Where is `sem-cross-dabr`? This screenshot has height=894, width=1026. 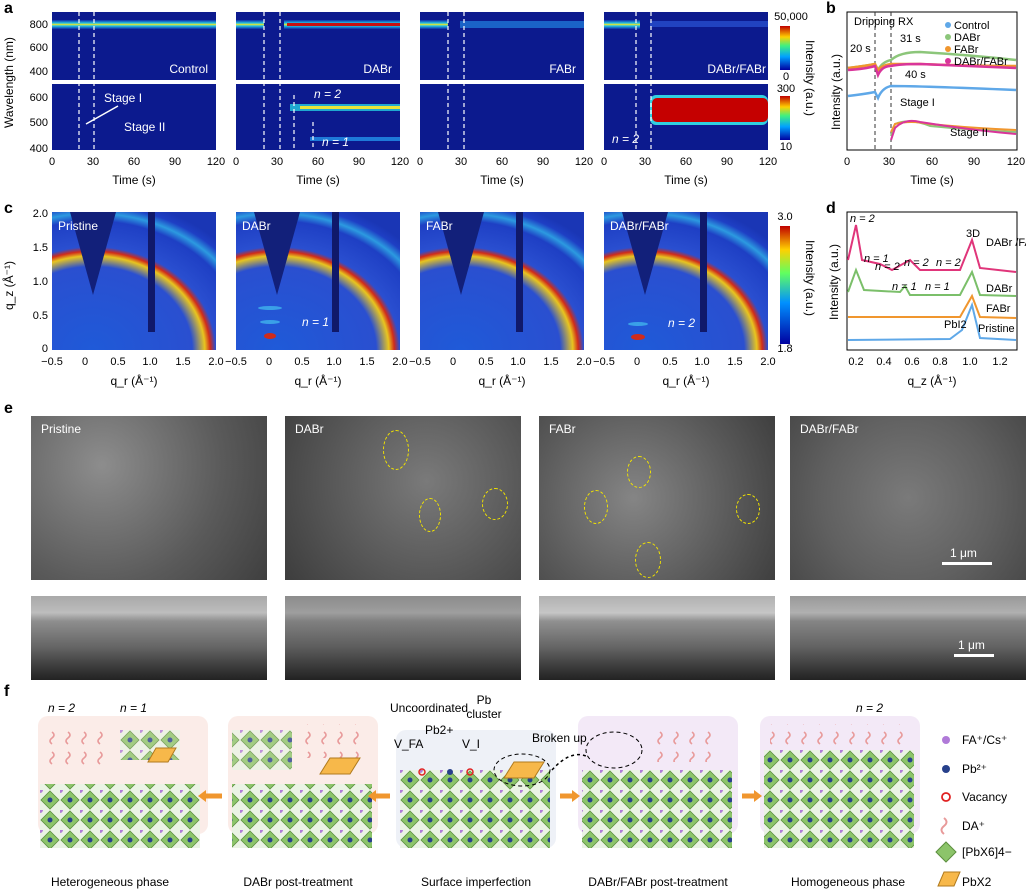
sem-cross-dabr is located at coordinates (403, 638).